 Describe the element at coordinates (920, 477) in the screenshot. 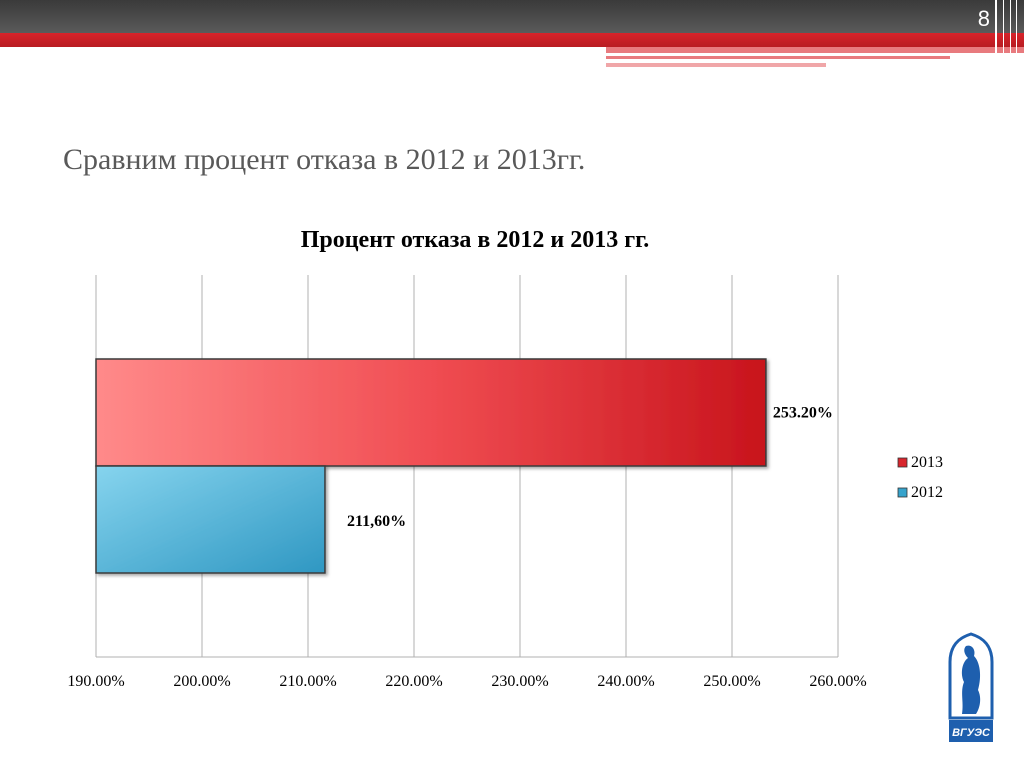

I see `legend: 2013 2012` at that location.